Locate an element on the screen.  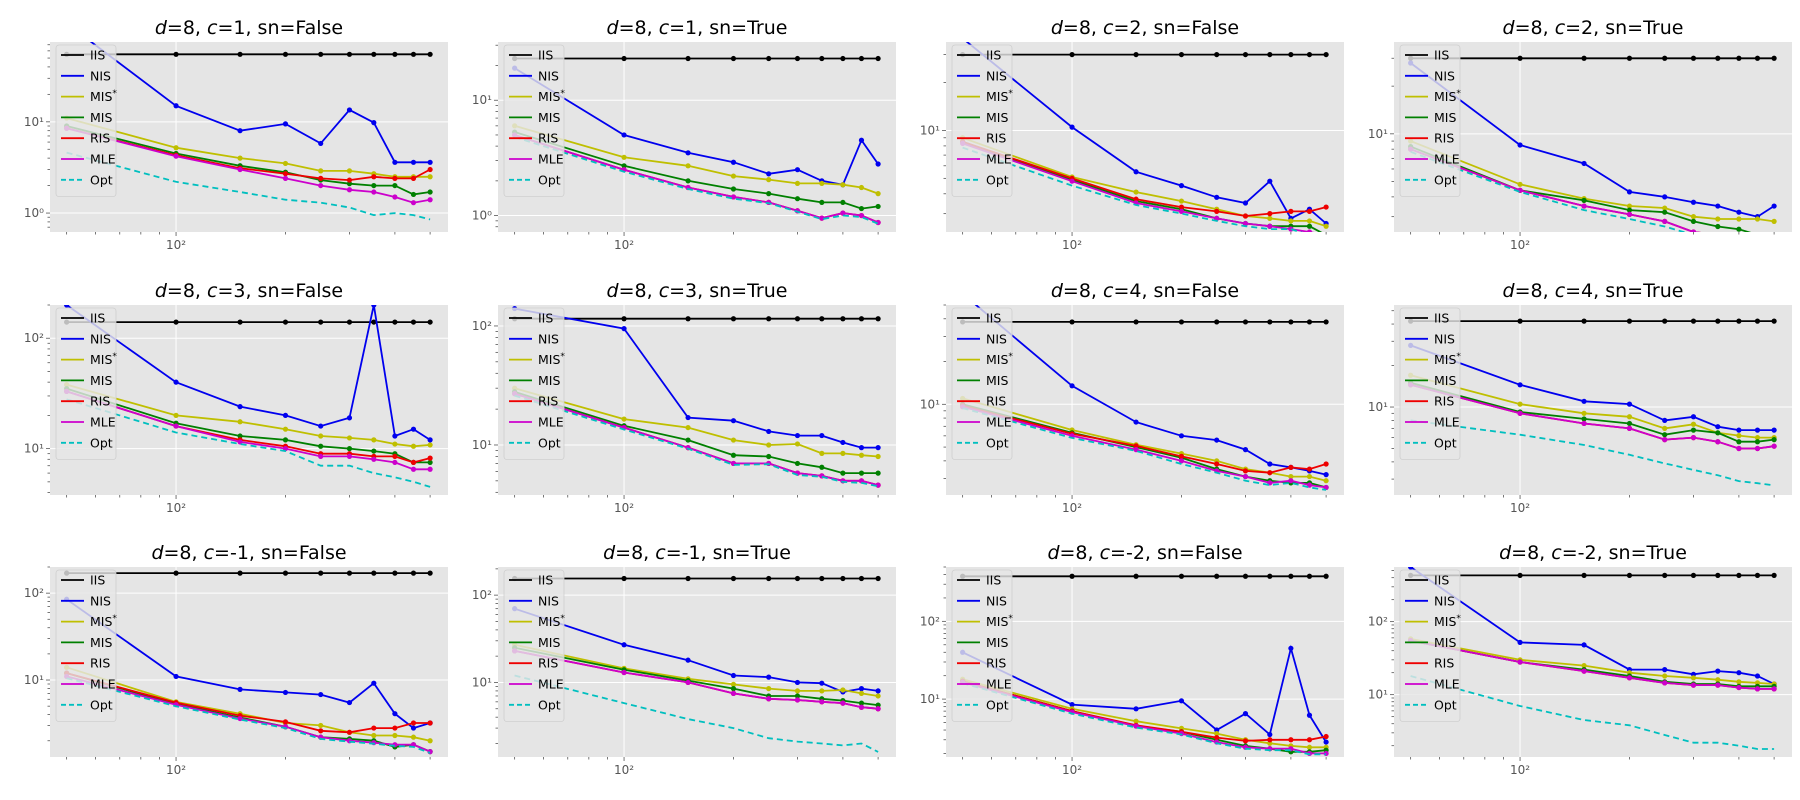
series-line-nis is located at coordinates (696, 378).